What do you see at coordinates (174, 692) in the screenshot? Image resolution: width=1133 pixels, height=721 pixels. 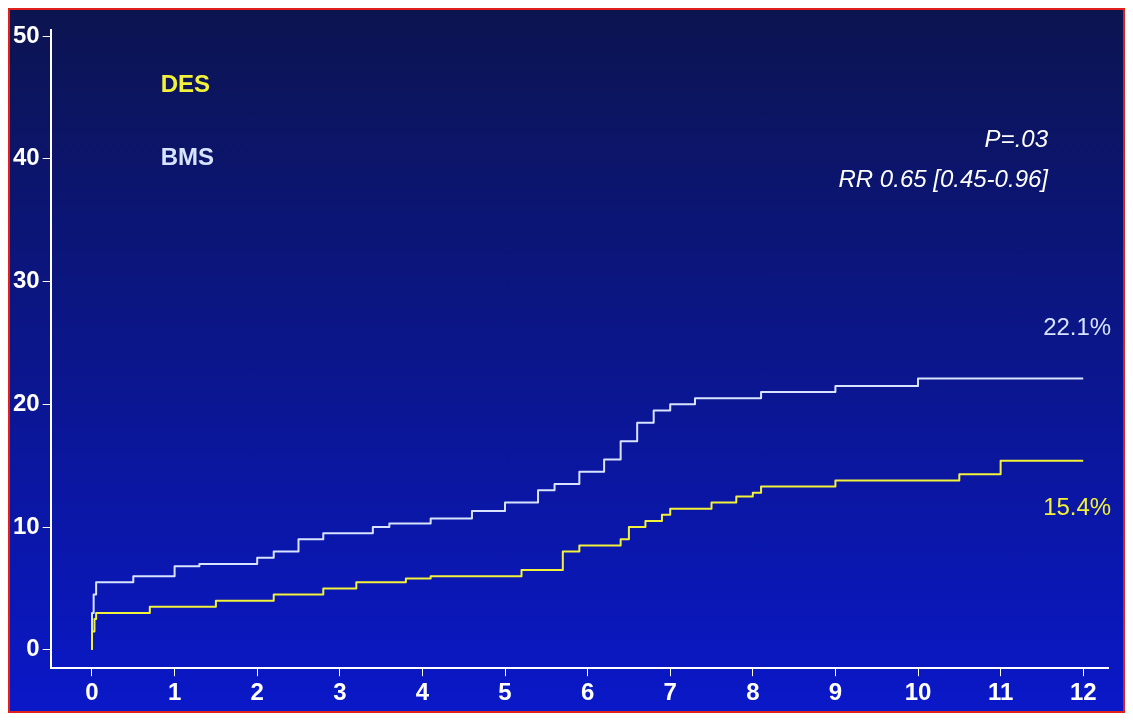 I see `x-tick-label: 1` at bounding box center [174, 692].